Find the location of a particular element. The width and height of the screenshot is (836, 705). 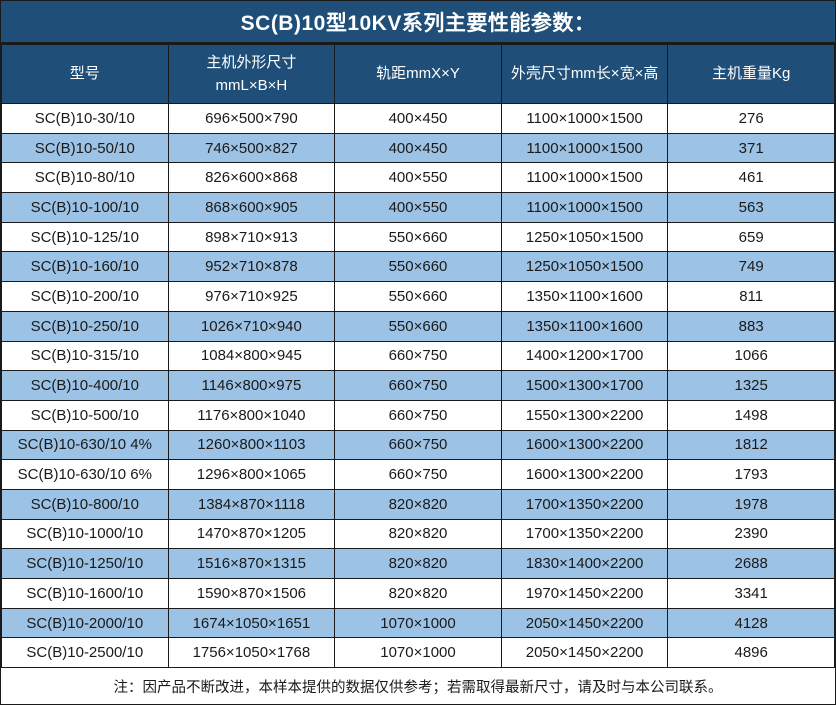

table-cell: SC(B)10-1600/10 is located at coordinates (85, 593).